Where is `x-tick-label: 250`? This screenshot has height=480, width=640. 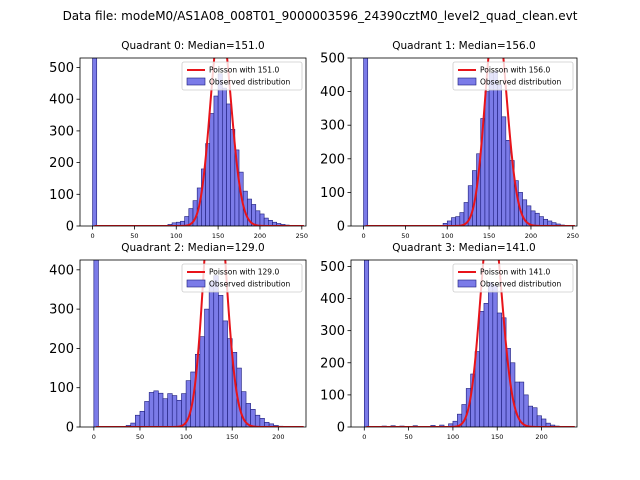
x-tick-label: 250 is located at coordinates (302, 236).